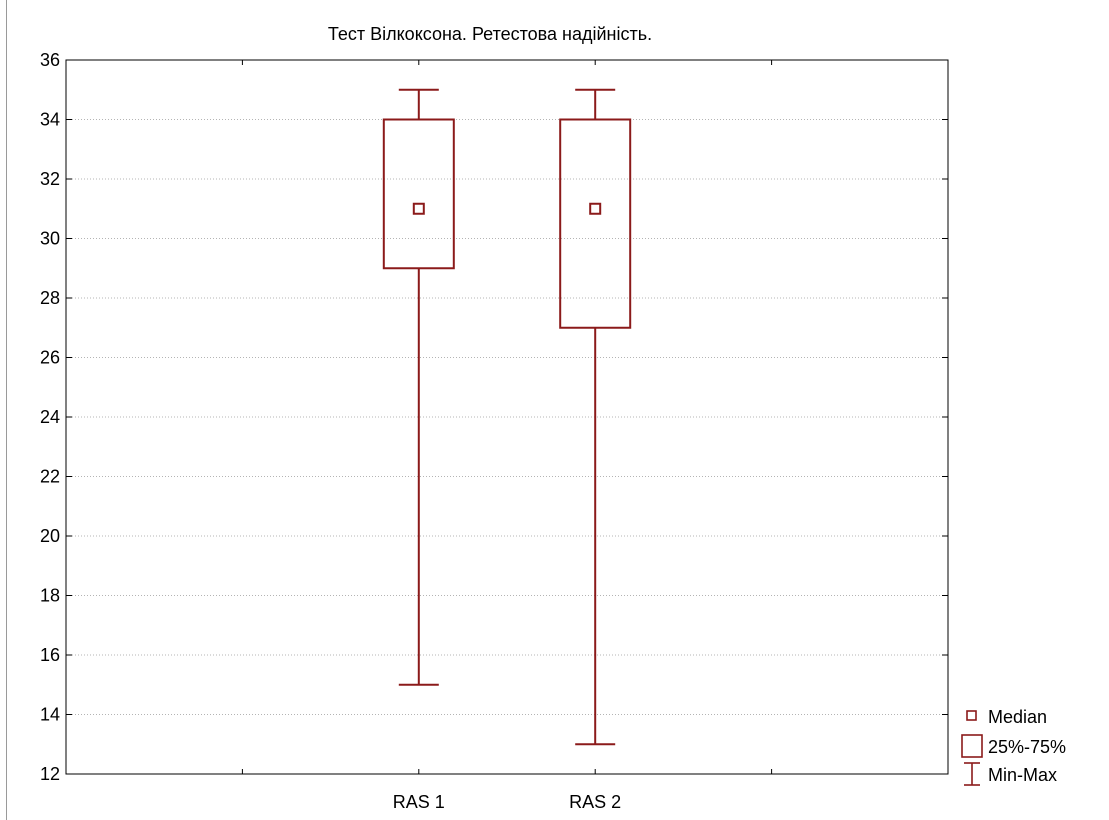 The width and height of the screenshot is (1109, 820). What do you see at coordinates (972, 746) in the screenshot?
I see `legend-box-icon` at bounding box center [972, 746].